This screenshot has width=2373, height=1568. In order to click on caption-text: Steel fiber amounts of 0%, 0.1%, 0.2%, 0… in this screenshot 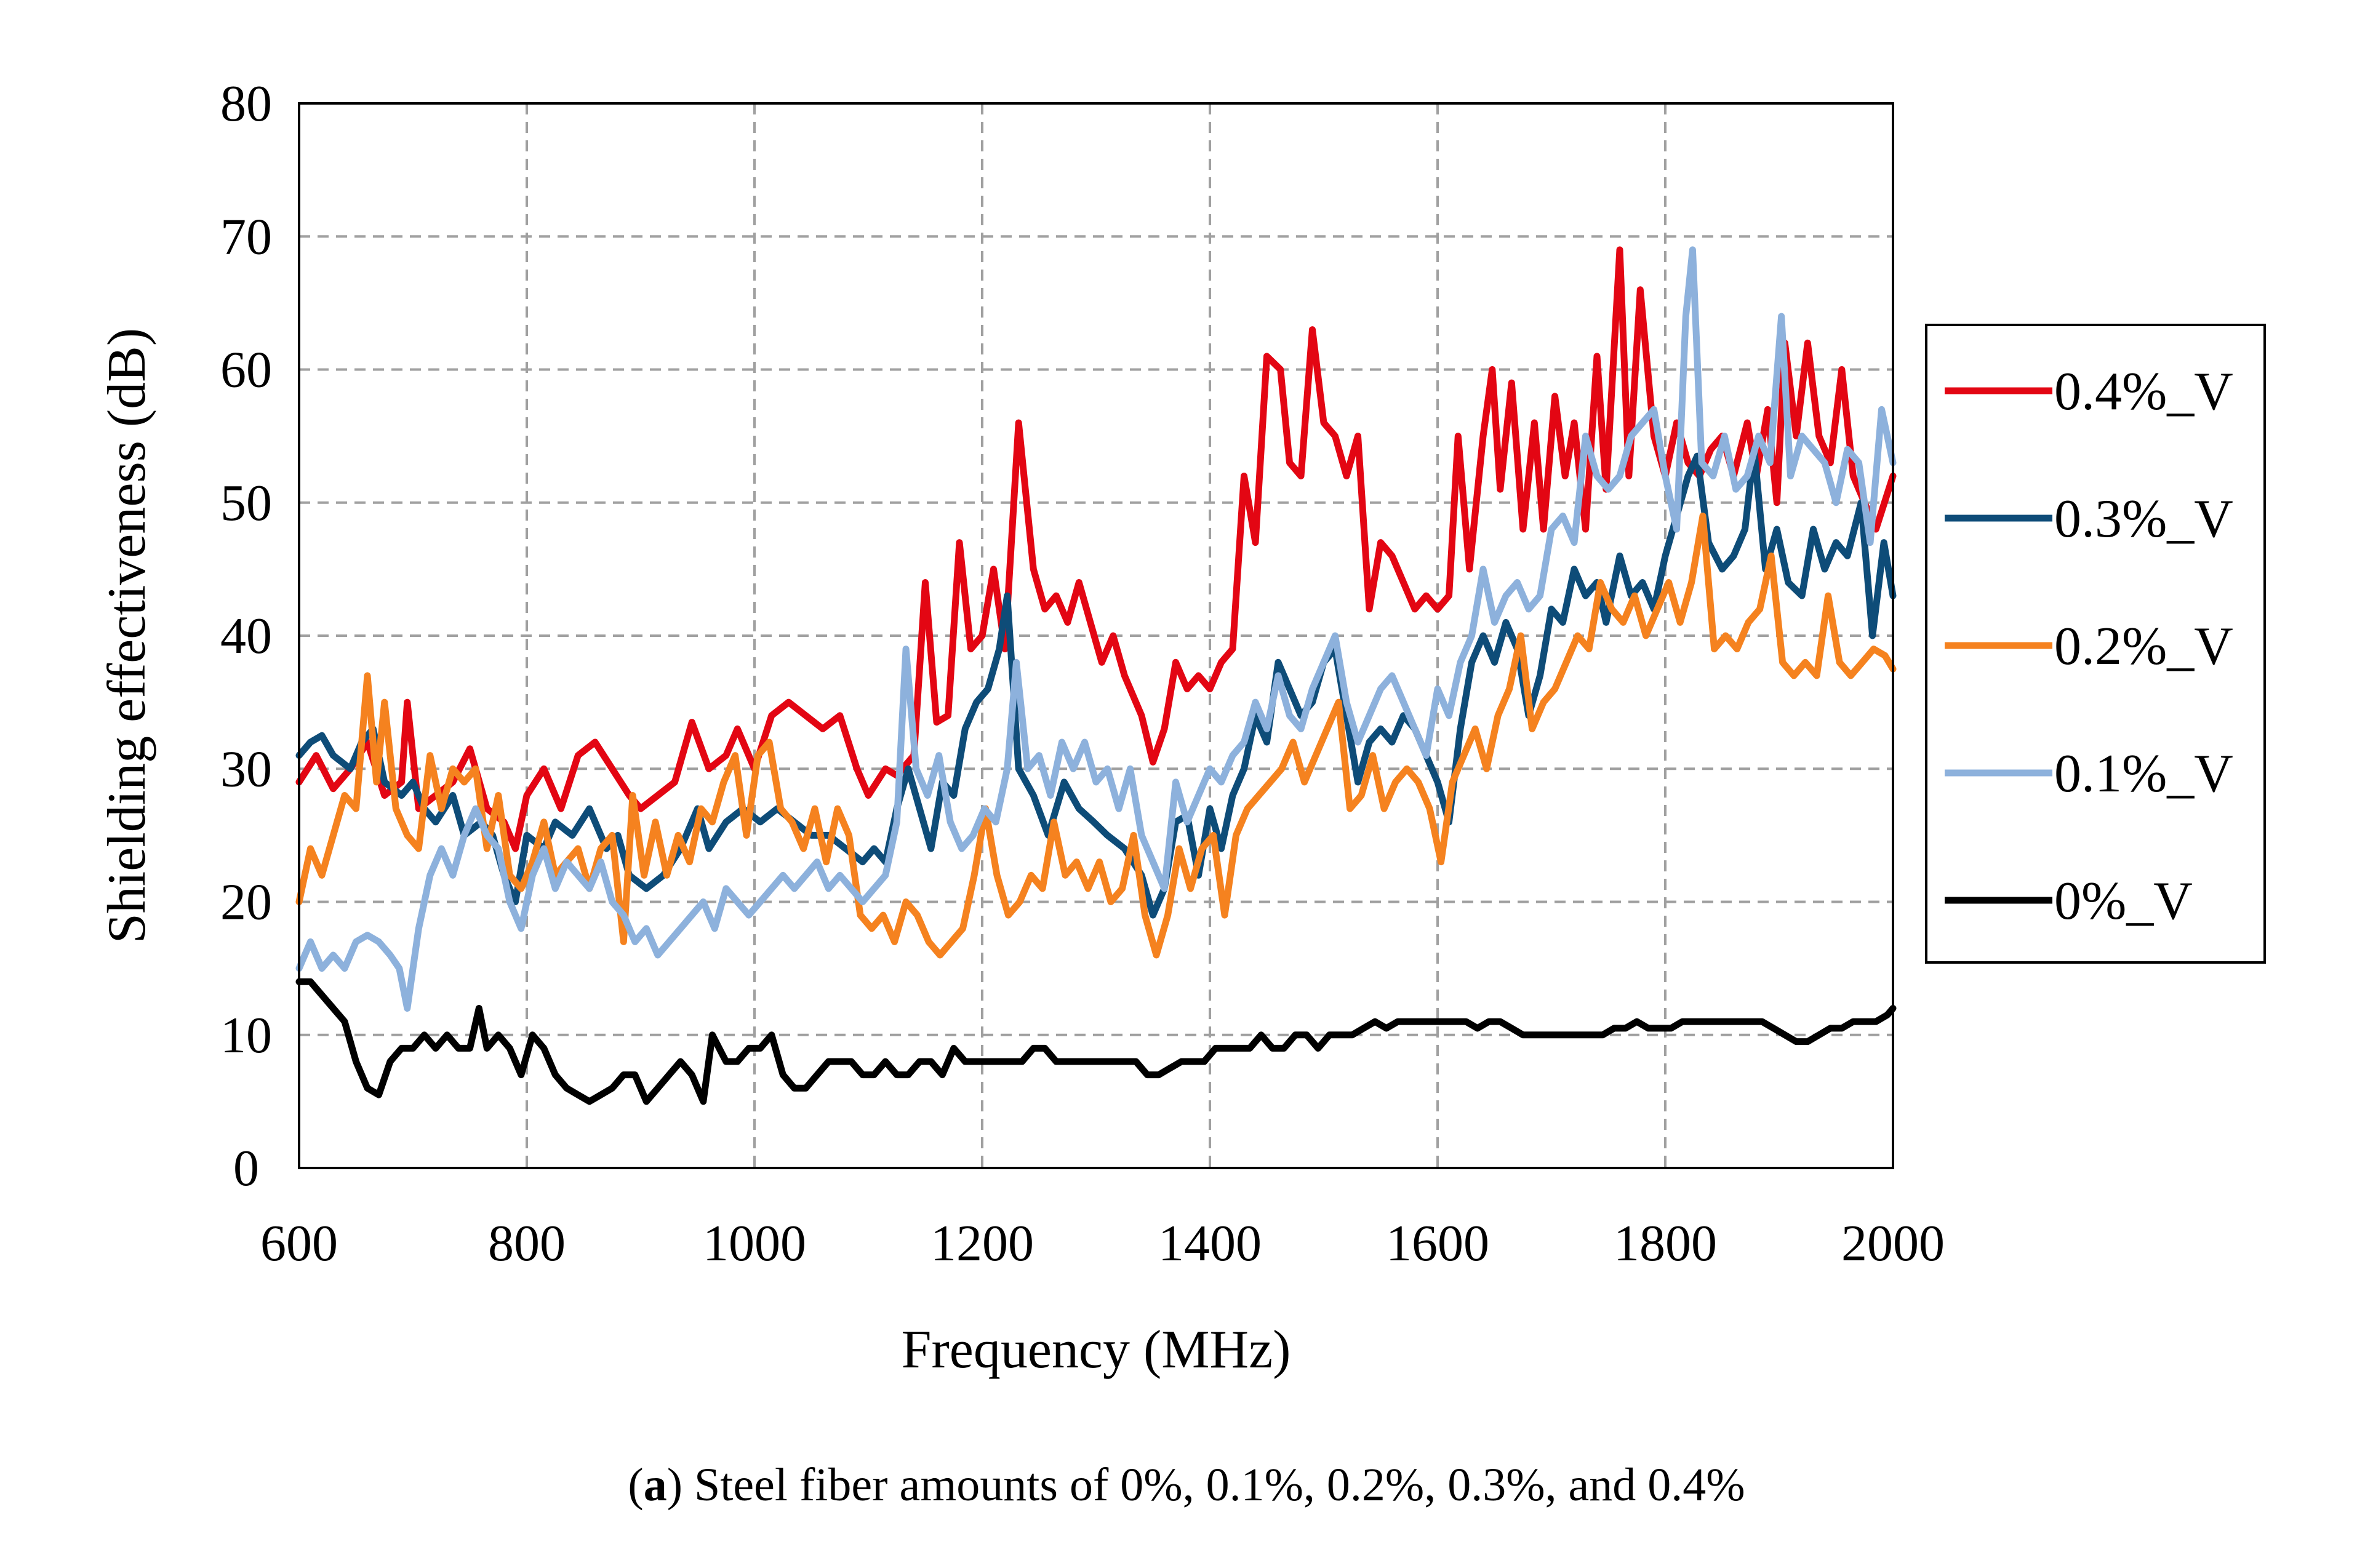, I will do `click(1220, 1485)`.